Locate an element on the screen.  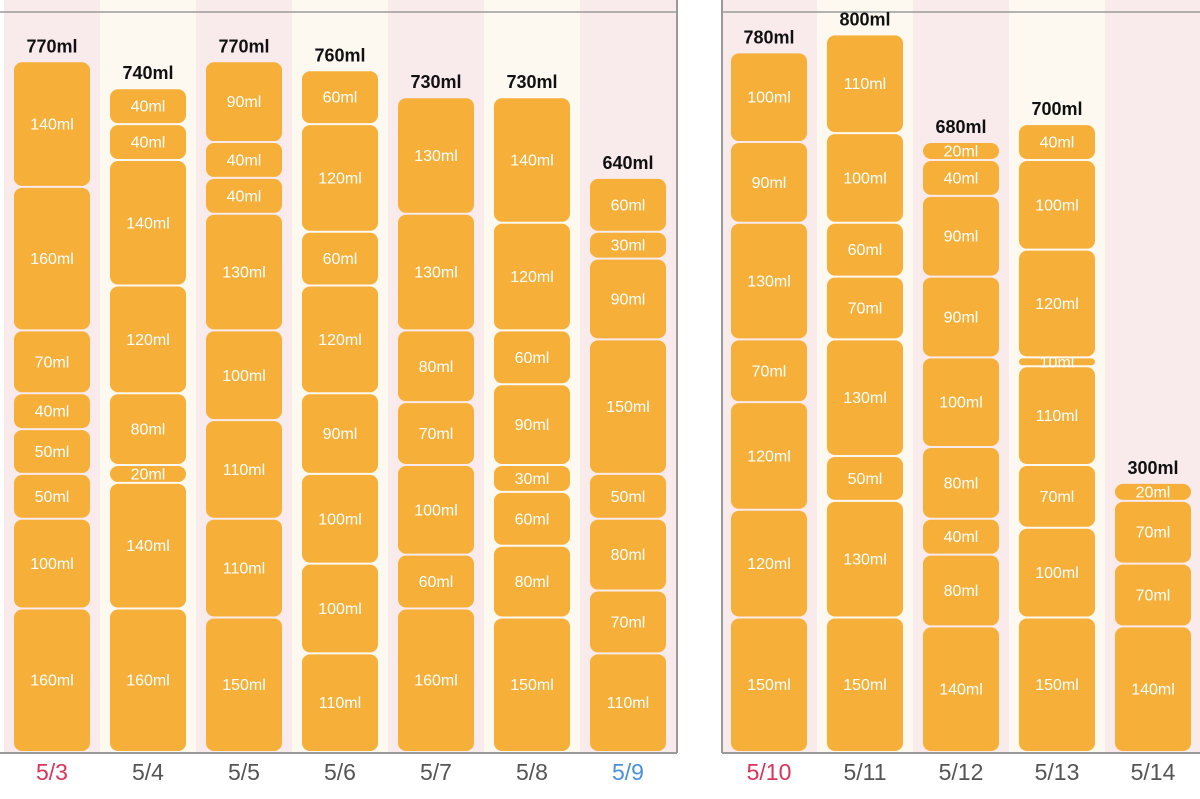
date-label: 5/11 is located at coordinates (864, 772).